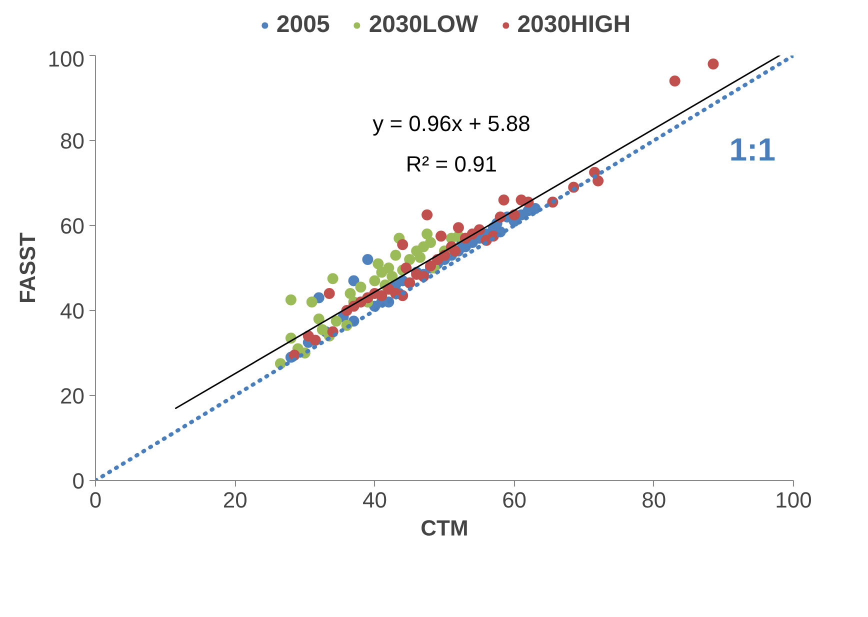 This screenshot has height=617, width=868. What do you see at coordinates (72, 311) in the screenshot?
I see `y-tick-label: 40` at bounding box center [72, 311].